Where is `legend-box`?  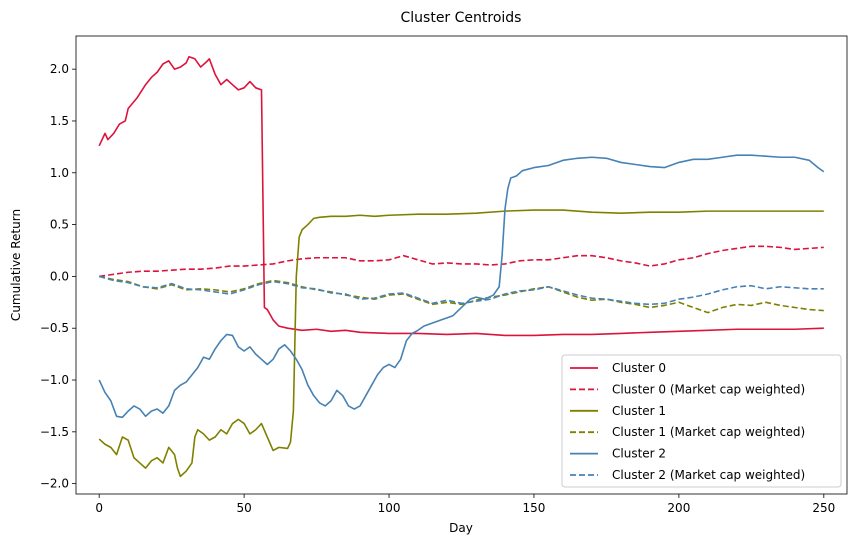
legend-box is located at coordinates (701, 421).